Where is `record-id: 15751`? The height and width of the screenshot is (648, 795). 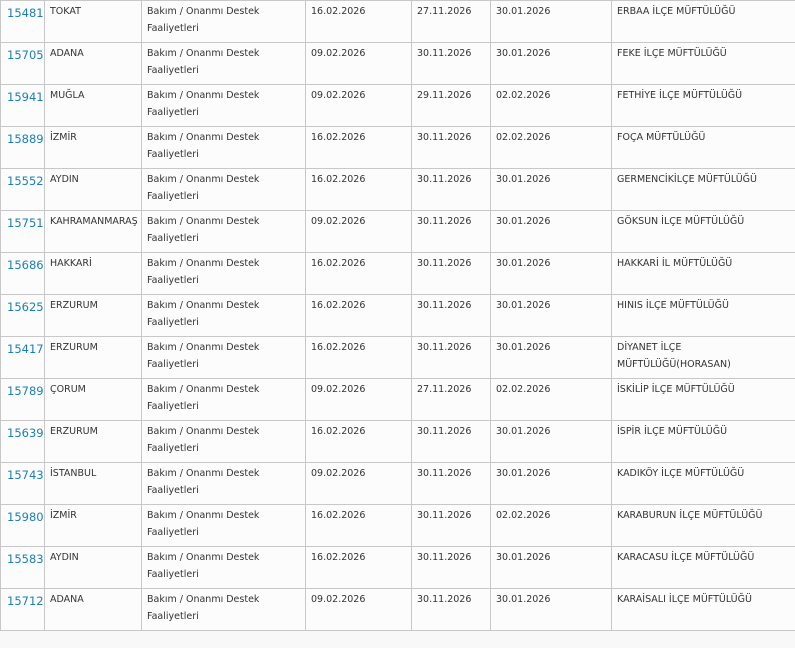
record-id: 15751 is located at coordinates (25, 223).